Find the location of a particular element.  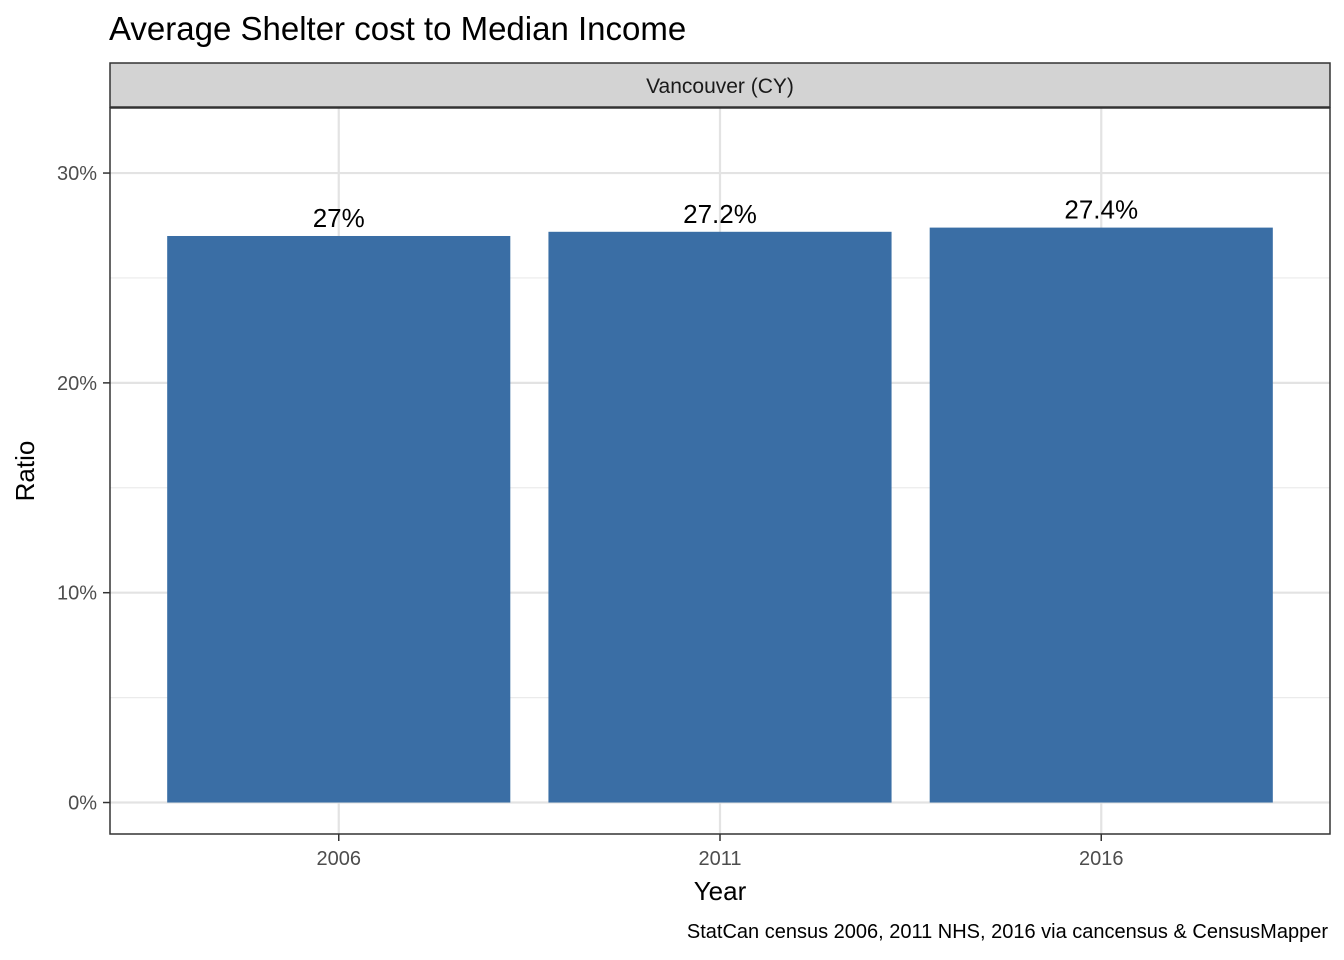

facet-strip is located at coordinates (720, 85).